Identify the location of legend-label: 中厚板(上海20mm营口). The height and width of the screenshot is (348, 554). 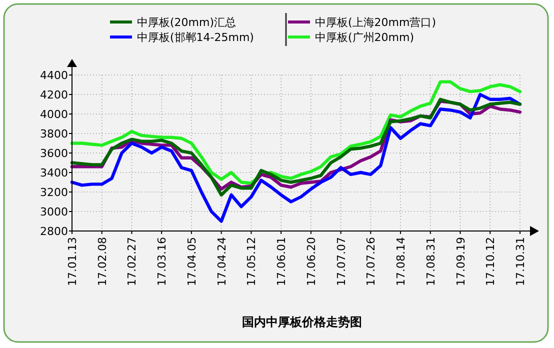
(375, 22).